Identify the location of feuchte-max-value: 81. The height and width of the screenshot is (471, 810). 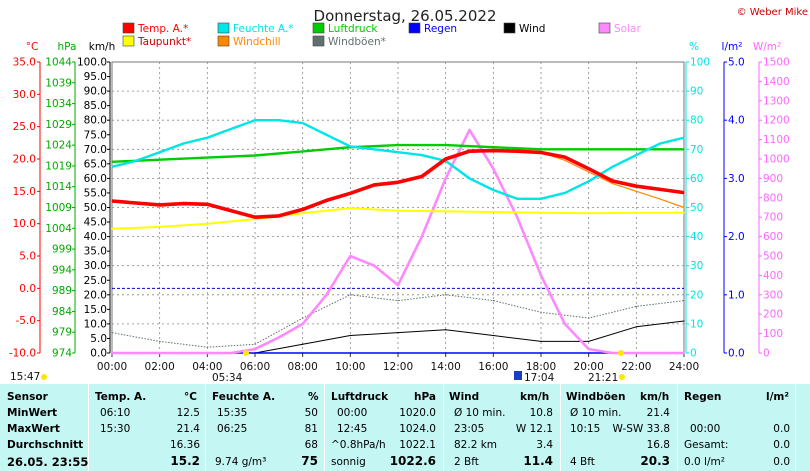
(311, 429).